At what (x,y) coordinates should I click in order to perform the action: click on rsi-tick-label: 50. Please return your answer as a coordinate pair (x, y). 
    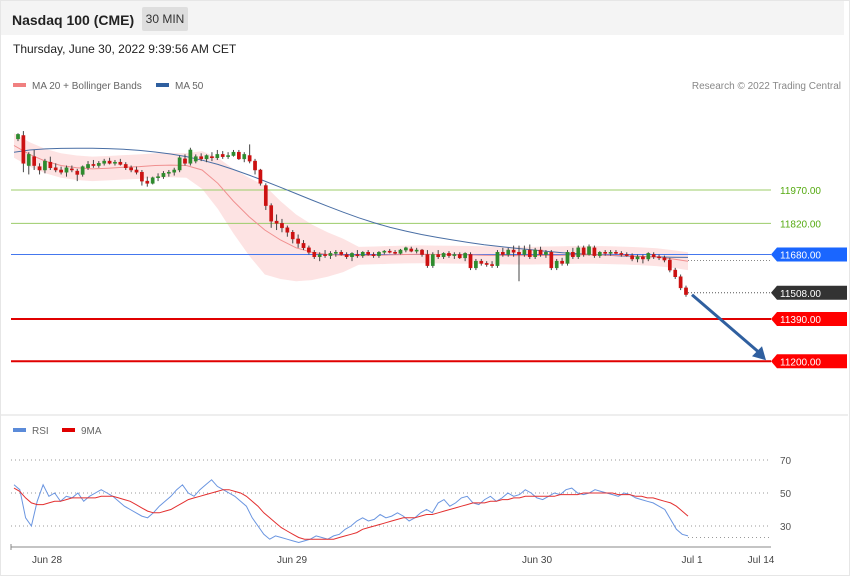
    Looking at the image, I should click on (786, 494).